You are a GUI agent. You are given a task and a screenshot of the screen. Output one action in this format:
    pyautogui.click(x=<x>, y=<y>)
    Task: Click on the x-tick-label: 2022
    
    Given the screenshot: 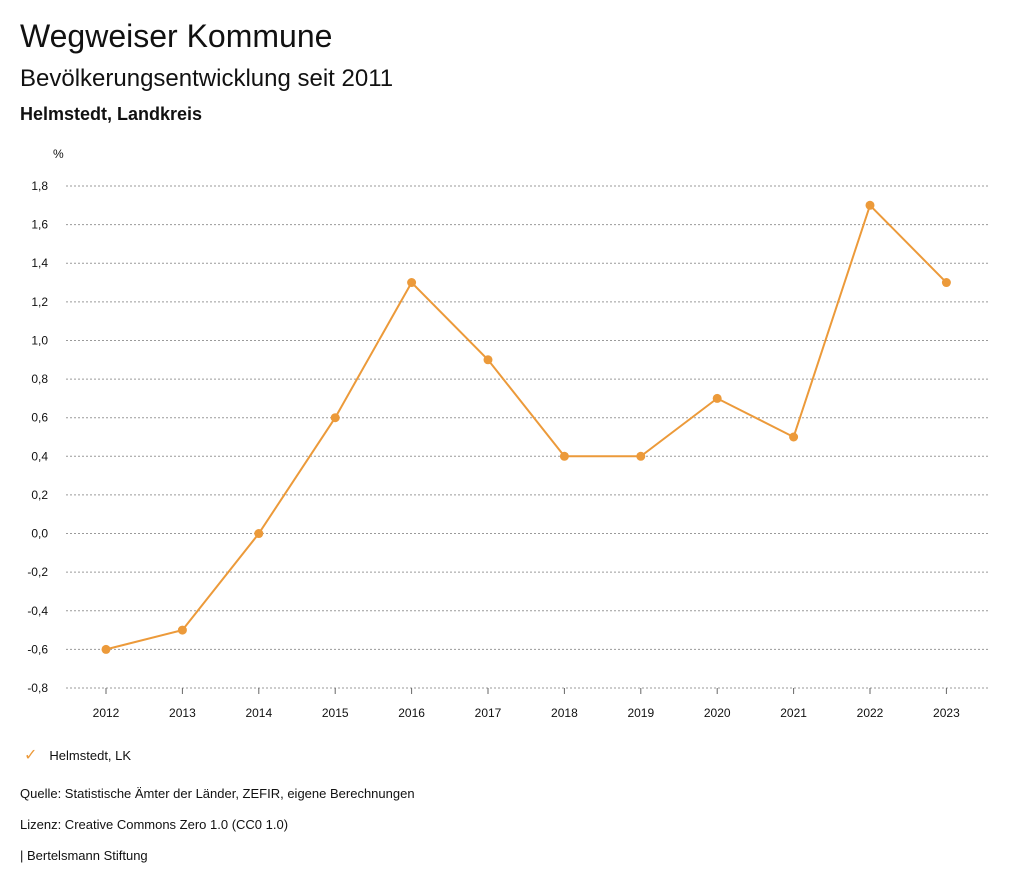 What is the action you would take?
    pyautogui.click(x=870, y=713)
    